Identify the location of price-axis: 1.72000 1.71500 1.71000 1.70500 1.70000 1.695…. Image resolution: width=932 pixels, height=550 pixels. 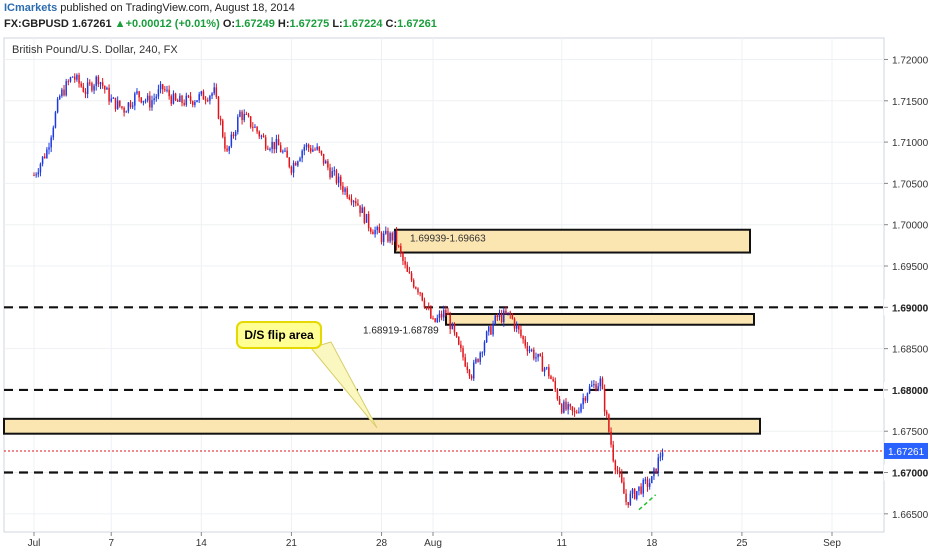
(906, 288).